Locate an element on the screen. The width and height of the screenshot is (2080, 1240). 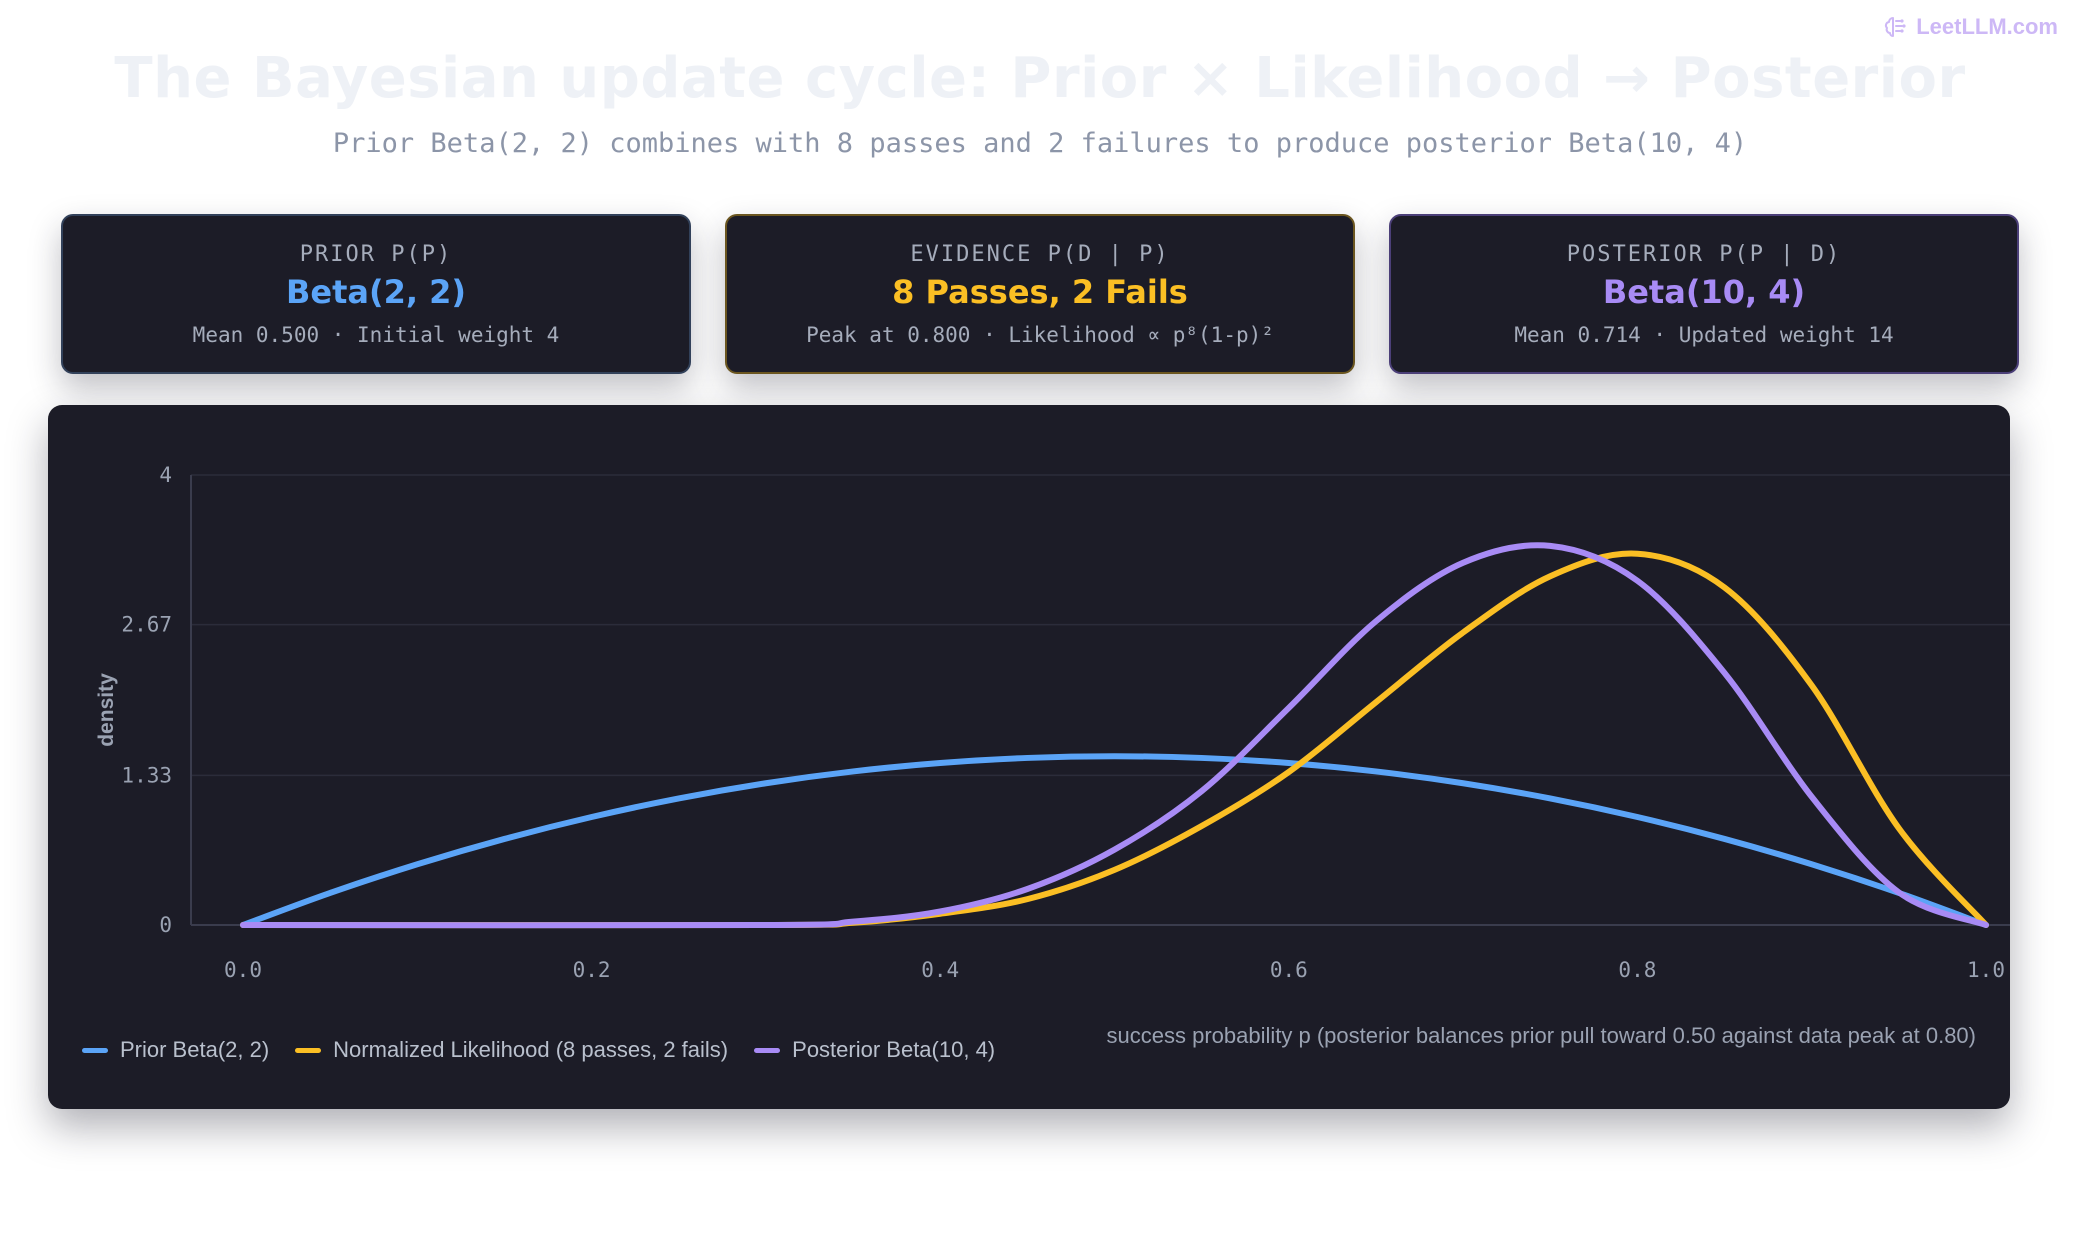
prior-card-detail: Mean 0.500 · Initial weight 4 is located at coordinates (376, 335).